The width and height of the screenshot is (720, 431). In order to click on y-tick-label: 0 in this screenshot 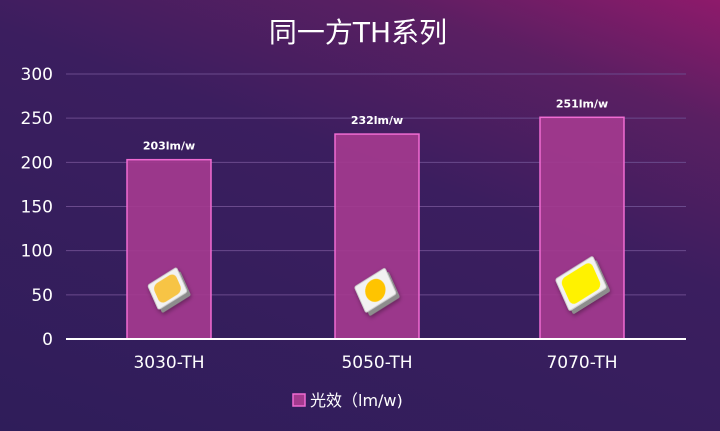, I will do `click(47, 340)`.